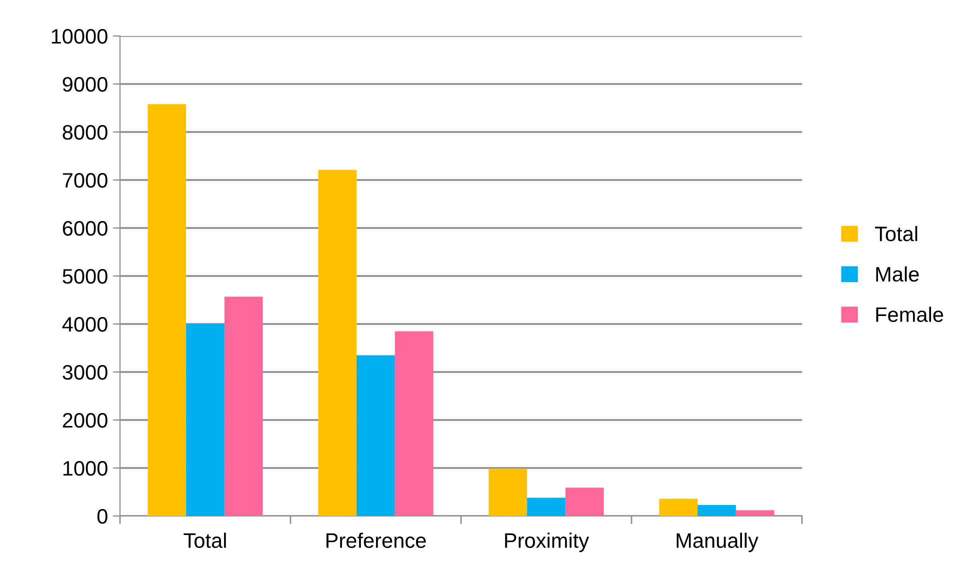 This screenshot has height=578, width=958. What do you see at coordinates (85, 324) in the screenshot?
I see `y-tick-label: 4000` at bounding box center [85, 324].